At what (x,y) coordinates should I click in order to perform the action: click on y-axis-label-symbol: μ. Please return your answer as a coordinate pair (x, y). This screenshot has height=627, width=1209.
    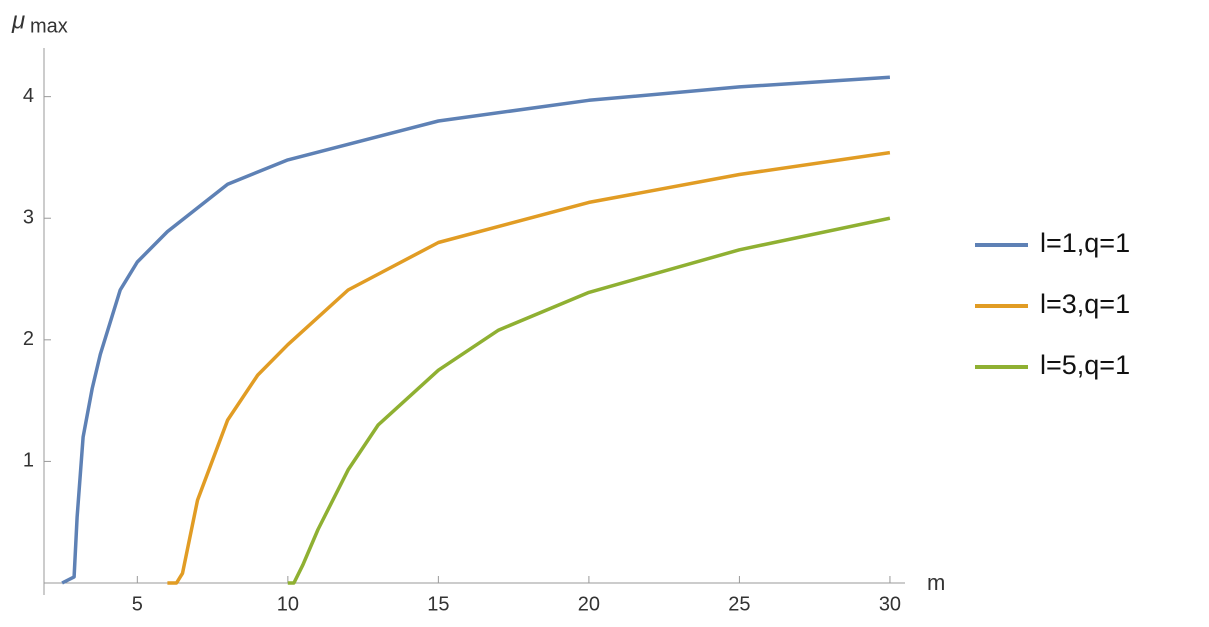
    Looking at the image, I should click on (18, 20).